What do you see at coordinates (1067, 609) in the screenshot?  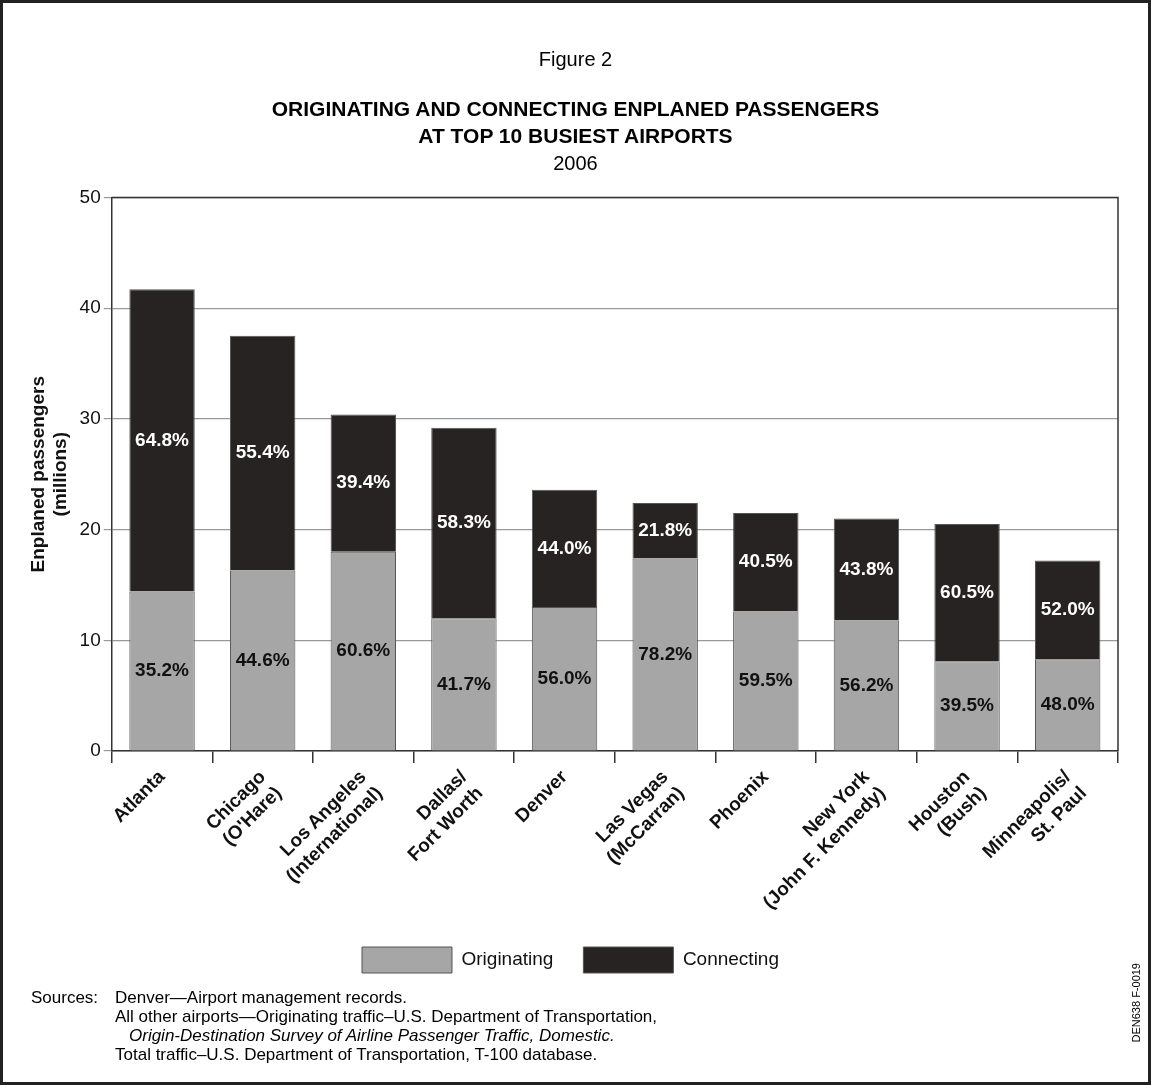 I see `annotation: 52.0%` at bounding box center [1067, 609].